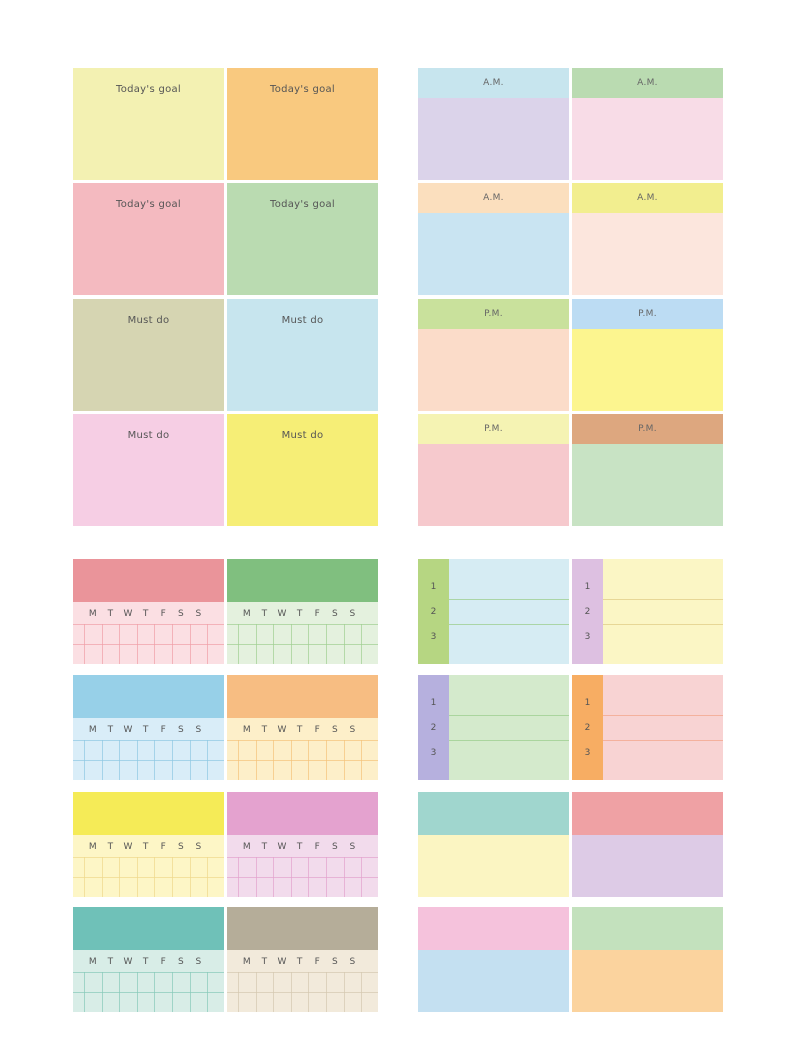 The height and width of the screenshot is (1064, 800). Describe the element at coordinates (587, 753) in the screenshot. I see `list-number: 3` at that location.